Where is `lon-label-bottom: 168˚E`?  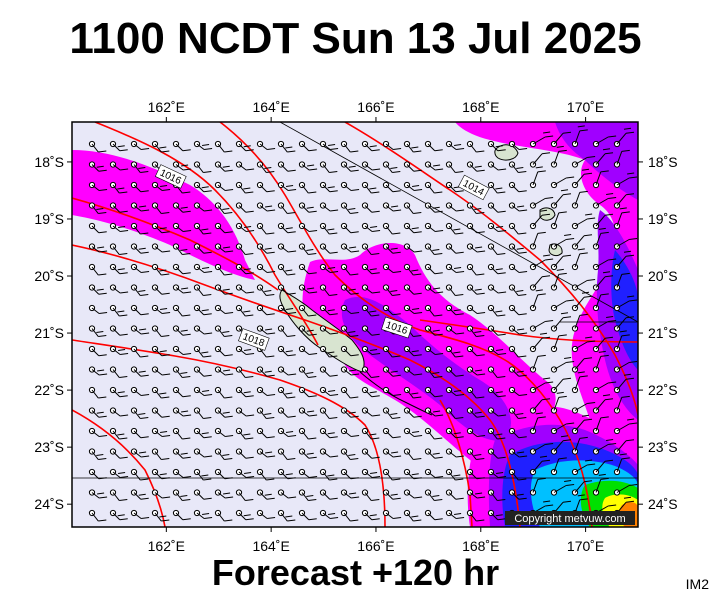 lon-label-bottom: 168˚E is located at coordinates (480, 546).